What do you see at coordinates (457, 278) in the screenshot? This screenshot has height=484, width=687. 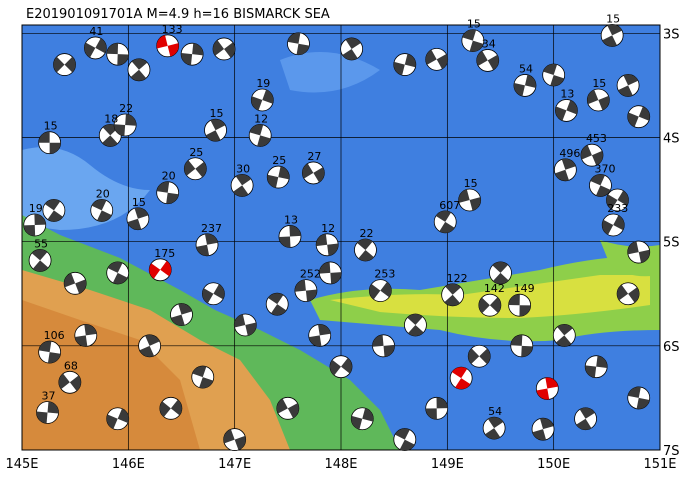 I see `depth-label: 122` at bounding box center [457, 278].